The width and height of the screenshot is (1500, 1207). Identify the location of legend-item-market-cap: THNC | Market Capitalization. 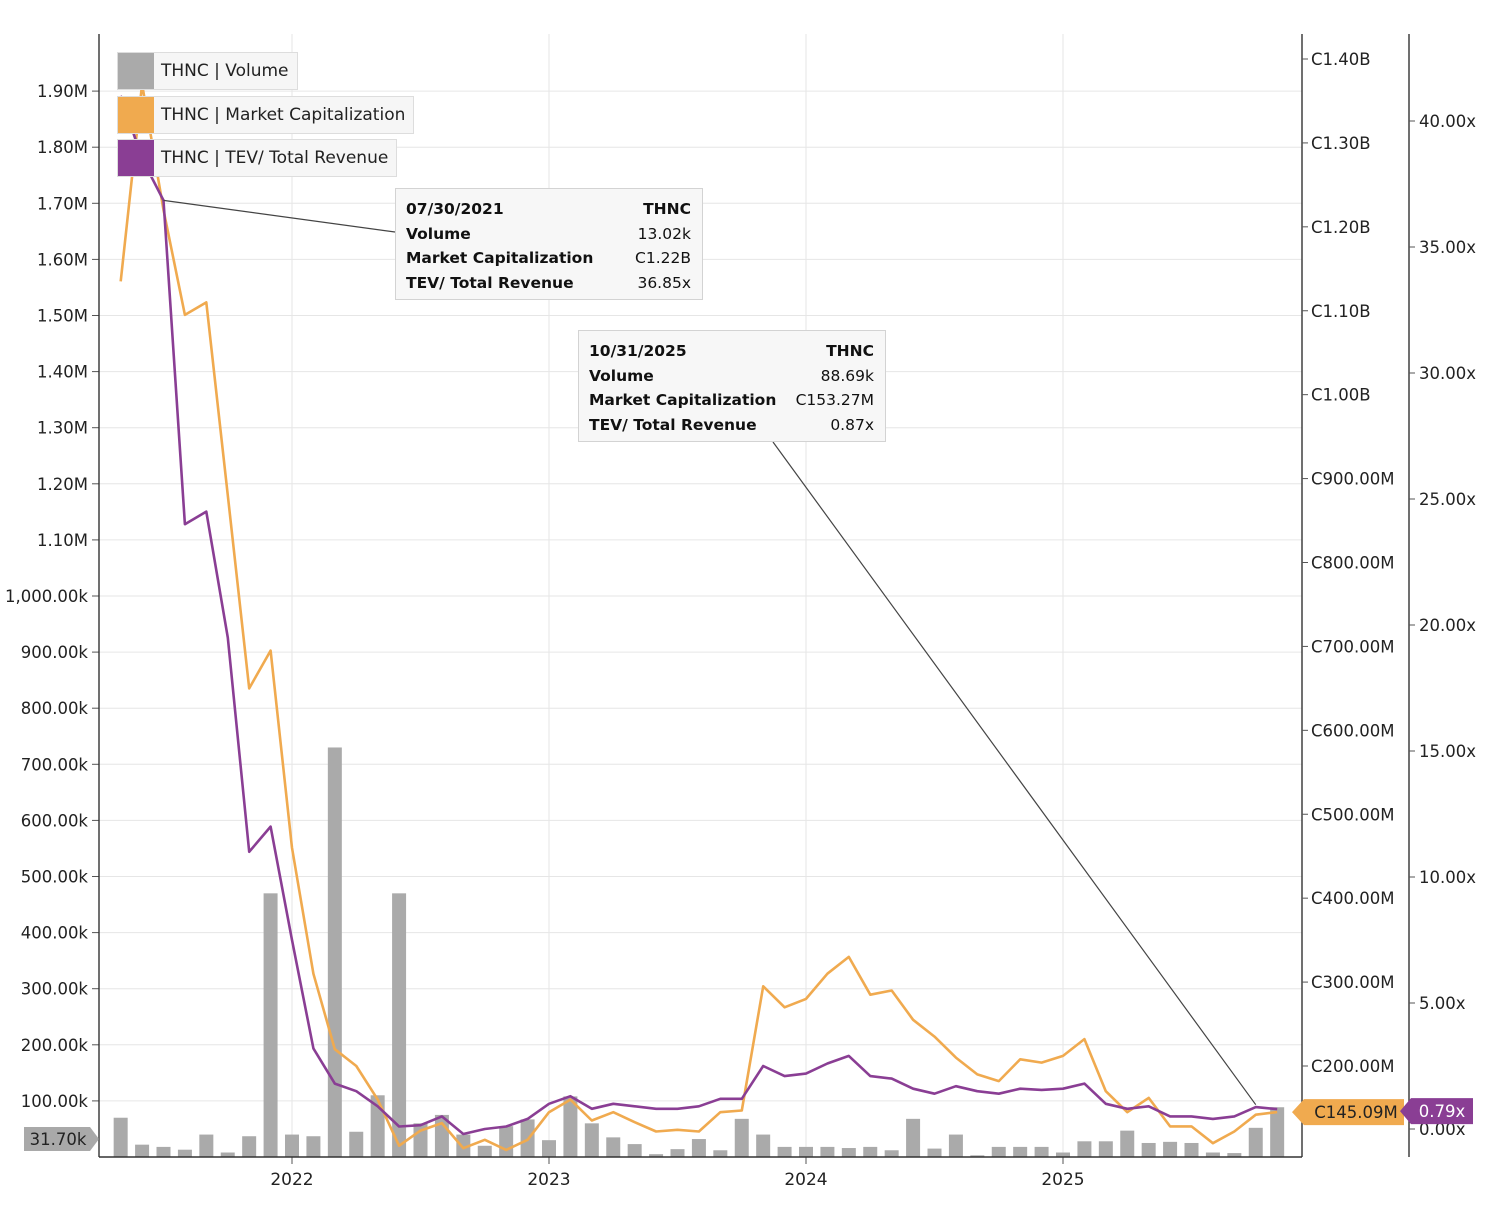
(266, 115).